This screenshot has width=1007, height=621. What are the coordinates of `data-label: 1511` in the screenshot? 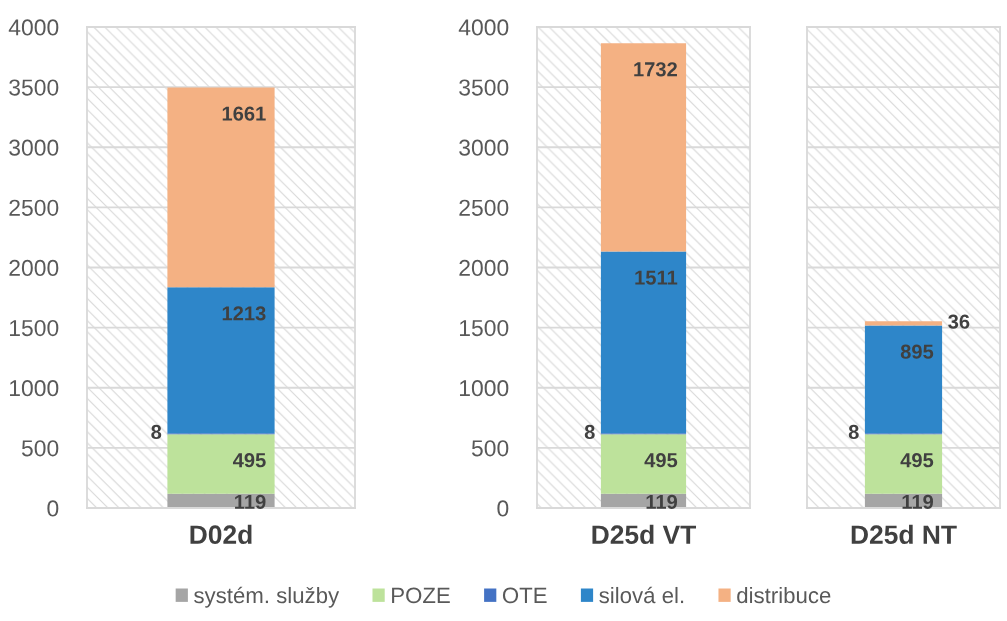 It's located at (656, 277).